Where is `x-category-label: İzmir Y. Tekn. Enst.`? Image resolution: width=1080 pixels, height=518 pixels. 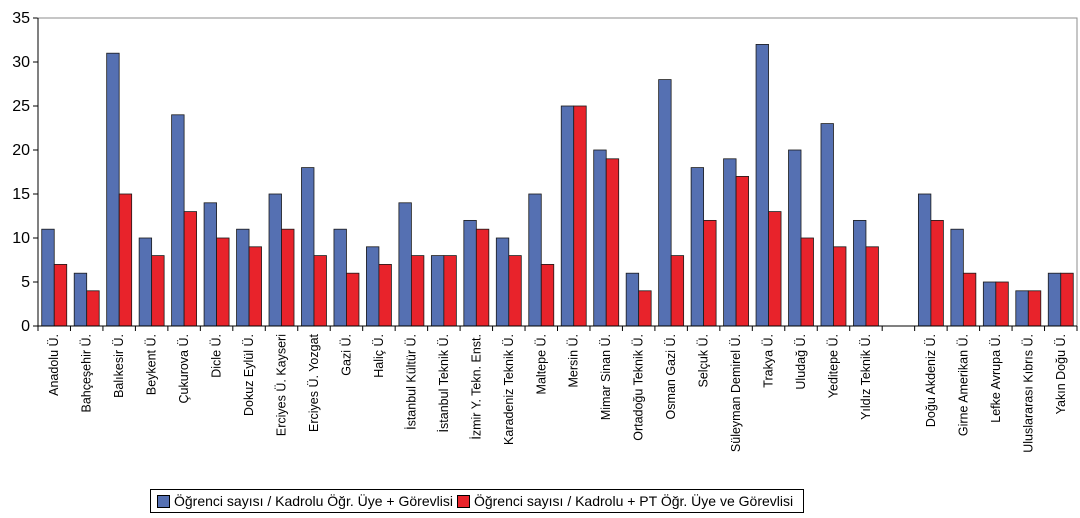 x-category-label: İzmir Y. Tekn. Enst. is located at coordinates (476, 387).